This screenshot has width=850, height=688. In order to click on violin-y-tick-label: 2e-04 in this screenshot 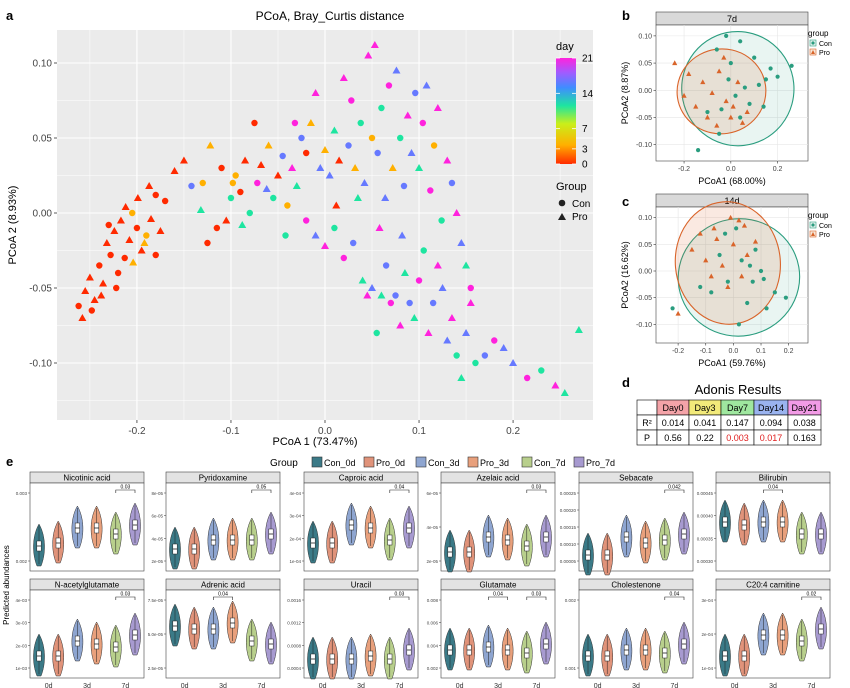, I will do `click(295, 538)`.